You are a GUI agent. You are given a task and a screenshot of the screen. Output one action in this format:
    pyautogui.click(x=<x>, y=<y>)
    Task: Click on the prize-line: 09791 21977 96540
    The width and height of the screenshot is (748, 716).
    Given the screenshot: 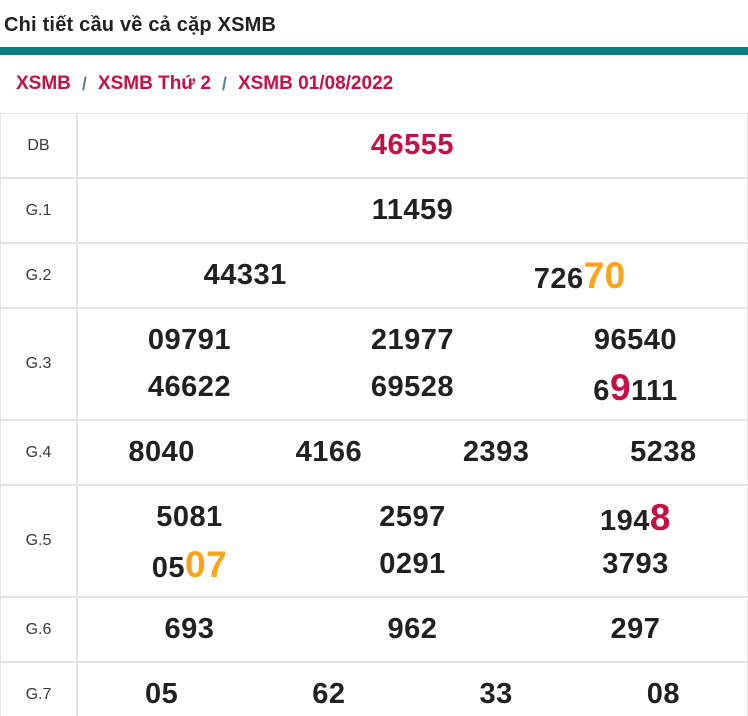 What is the action you would take?
    pyautogui.click(x=412, y=340)
    